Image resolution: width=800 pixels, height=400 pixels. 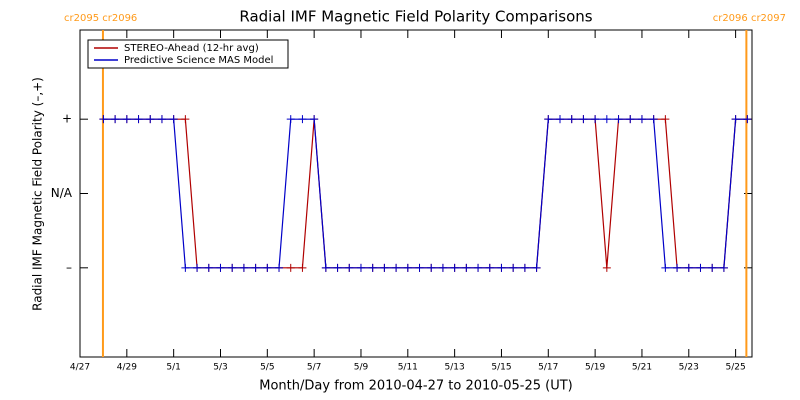 I want to click on x-tick-label: 4/27, so click(x=80, y=368).